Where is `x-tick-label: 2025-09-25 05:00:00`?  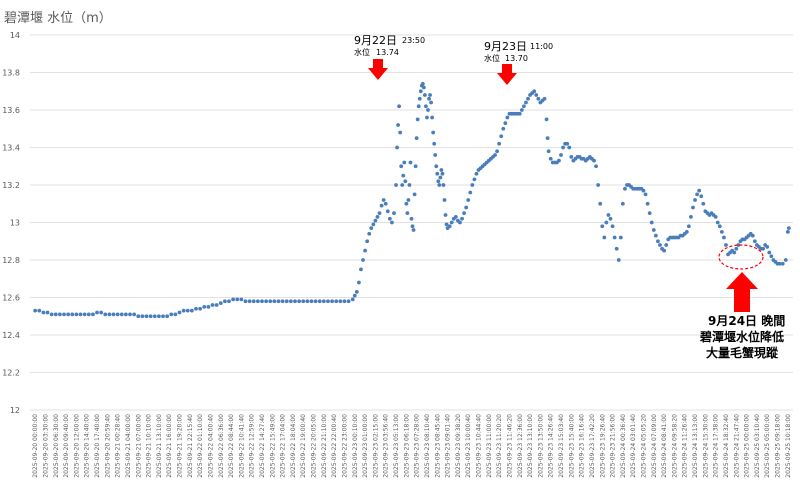 x-tick-label: 2025-09-25 05:00:00 is located at coordinates (767, 446).